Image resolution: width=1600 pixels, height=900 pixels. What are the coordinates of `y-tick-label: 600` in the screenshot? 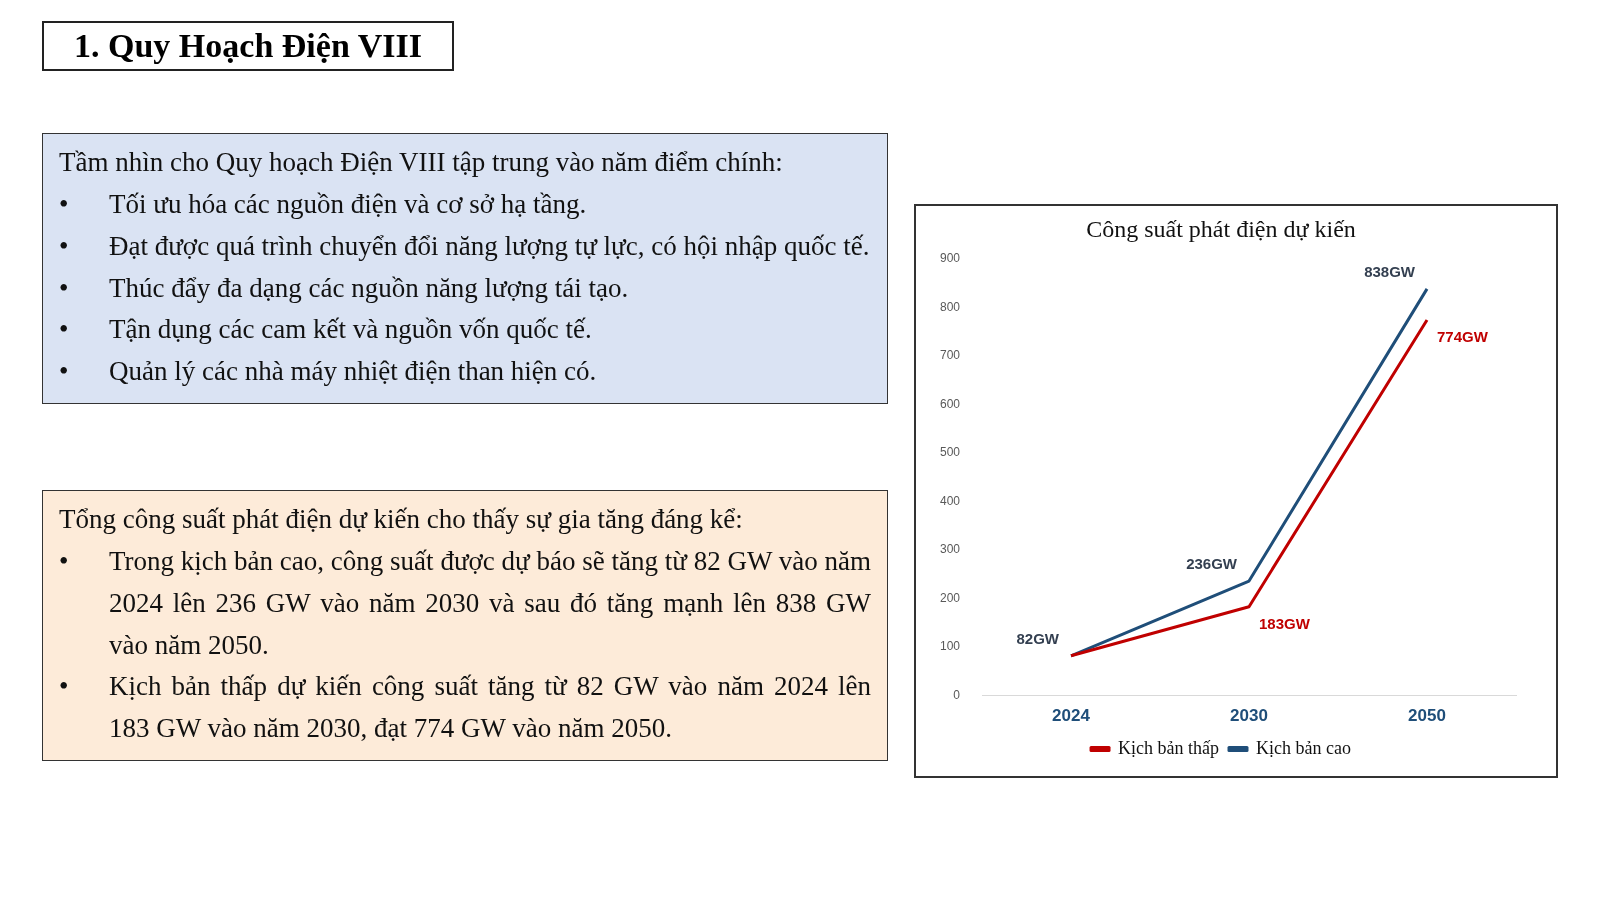 It's located at (950, 403).